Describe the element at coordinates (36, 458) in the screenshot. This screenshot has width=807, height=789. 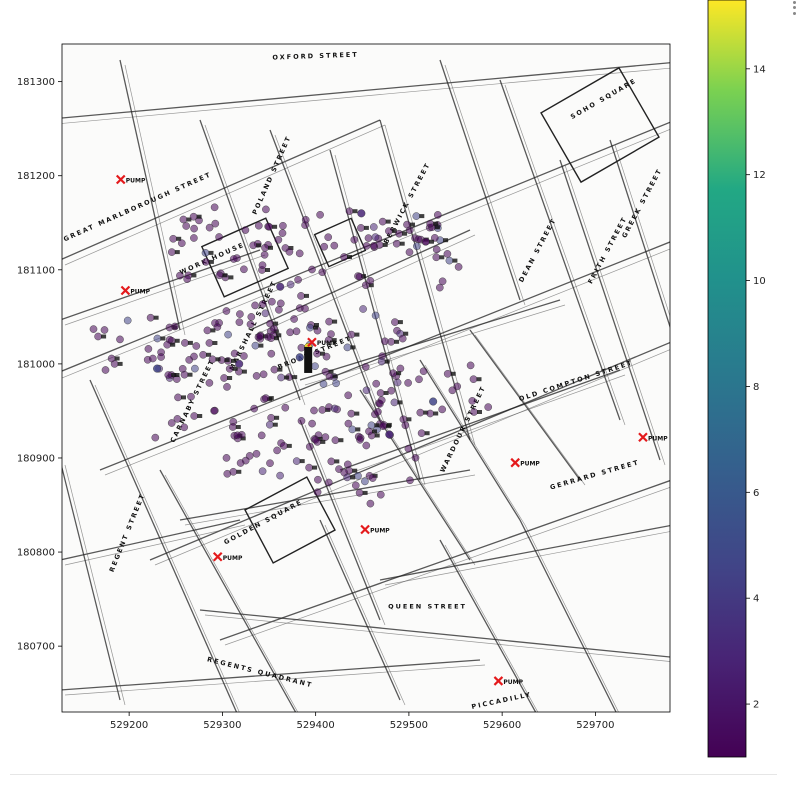
I see `y-tick-label: 180900` at that location.